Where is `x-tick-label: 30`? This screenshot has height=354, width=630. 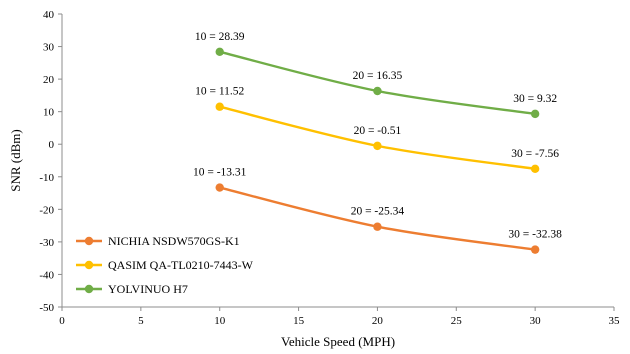 x-tick-label: 30 is located at coordinates (536, 321).